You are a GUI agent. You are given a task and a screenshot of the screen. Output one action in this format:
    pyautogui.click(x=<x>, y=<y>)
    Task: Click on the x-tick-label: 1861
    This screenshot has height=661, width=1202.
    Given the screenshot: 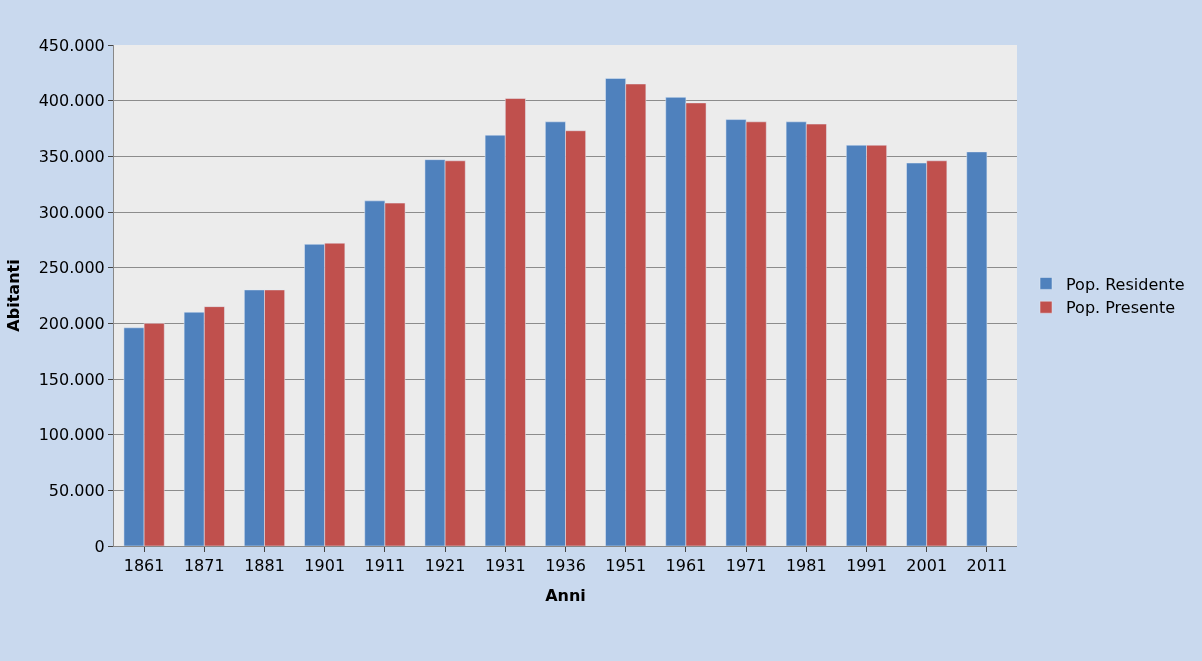 What is the action you would take?
    pyautogui.click(x=144, y=566)
    